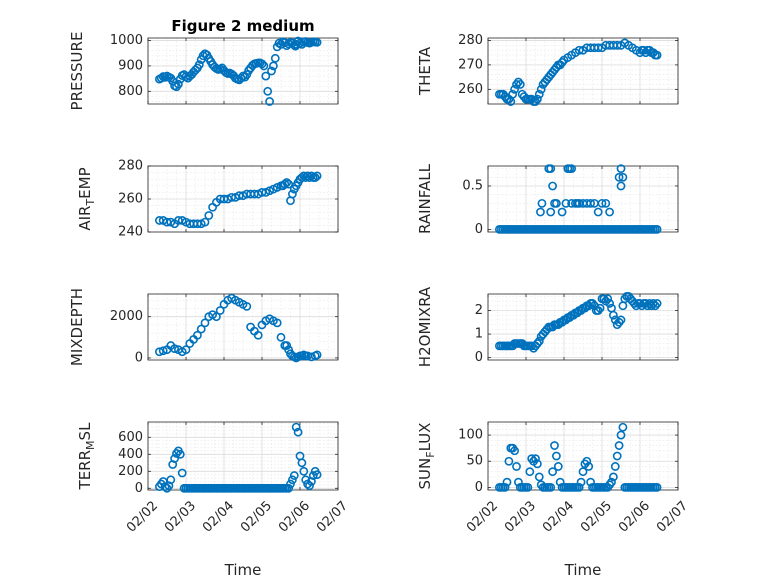 Image resolution: width=778 pixels, height=583 pixels. Describe the element at coordinates (126, 316) in the screenshot. I see `y-tick-label: 2000` at that location.